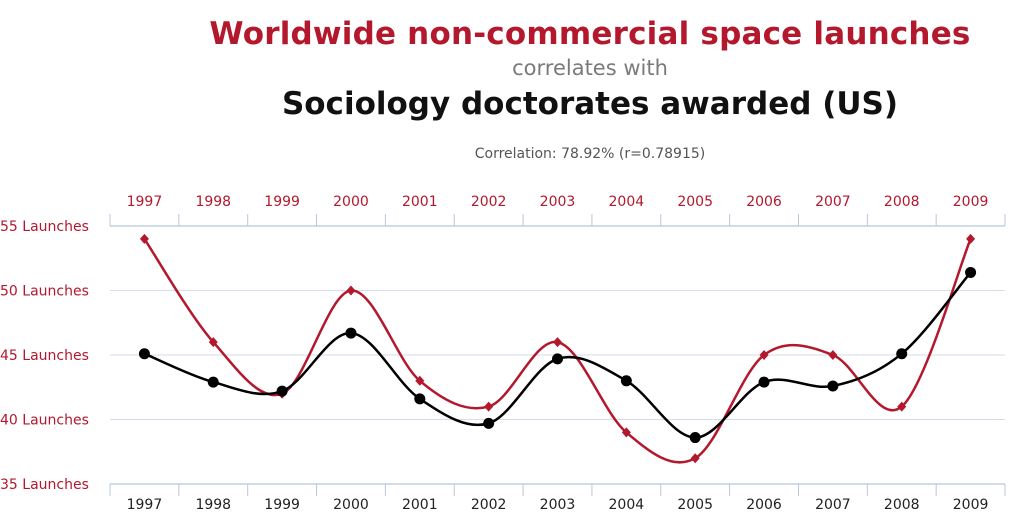  Describe the element at coordinates (558, 505) in the screenshot. I see `x-tick-label-bottom: 2003` at that location.